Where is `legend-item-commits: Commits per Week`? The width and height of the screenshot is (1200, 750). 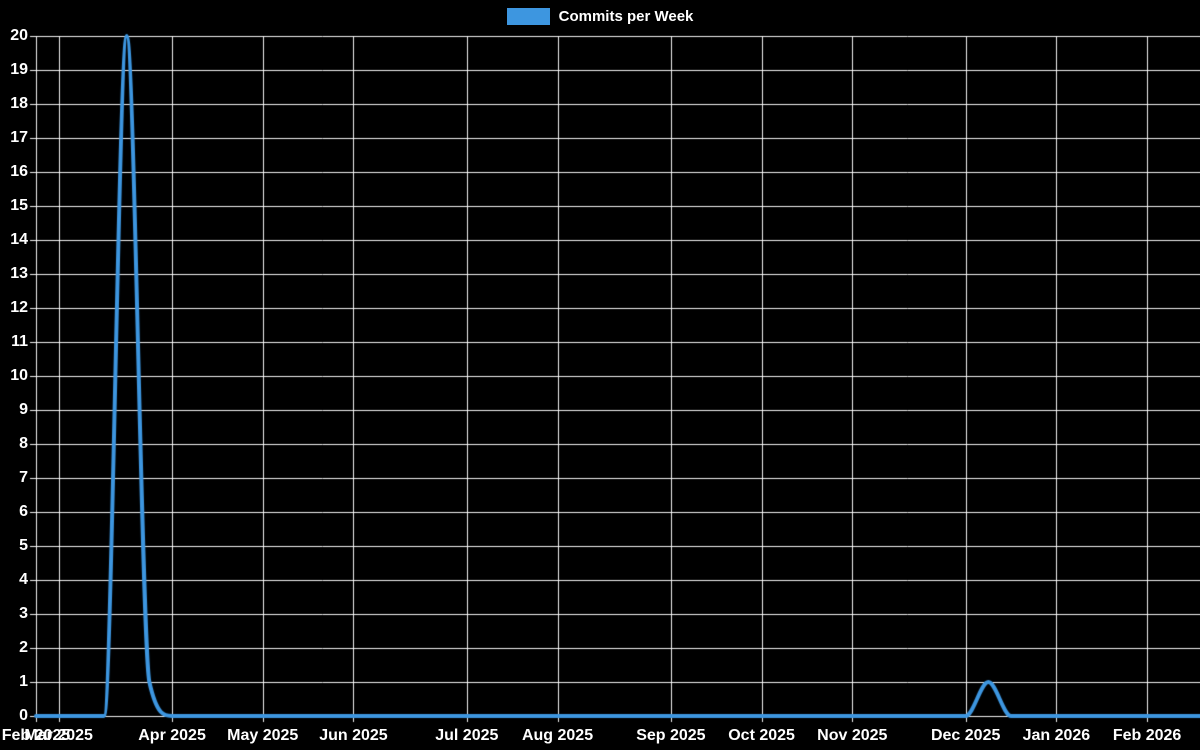
legend-item-commits: Commits per Week is located at coordinates (600, 16).